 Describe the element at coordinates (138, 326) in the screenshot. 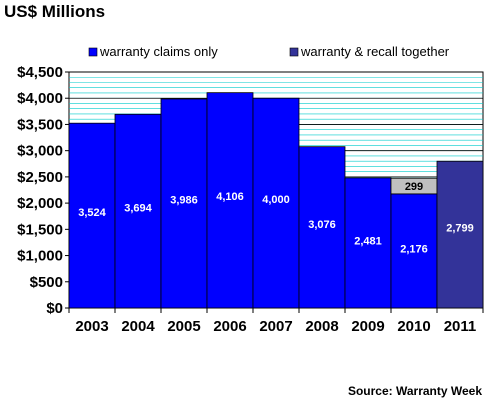

I see `x-tick-label: 2004` at that location.